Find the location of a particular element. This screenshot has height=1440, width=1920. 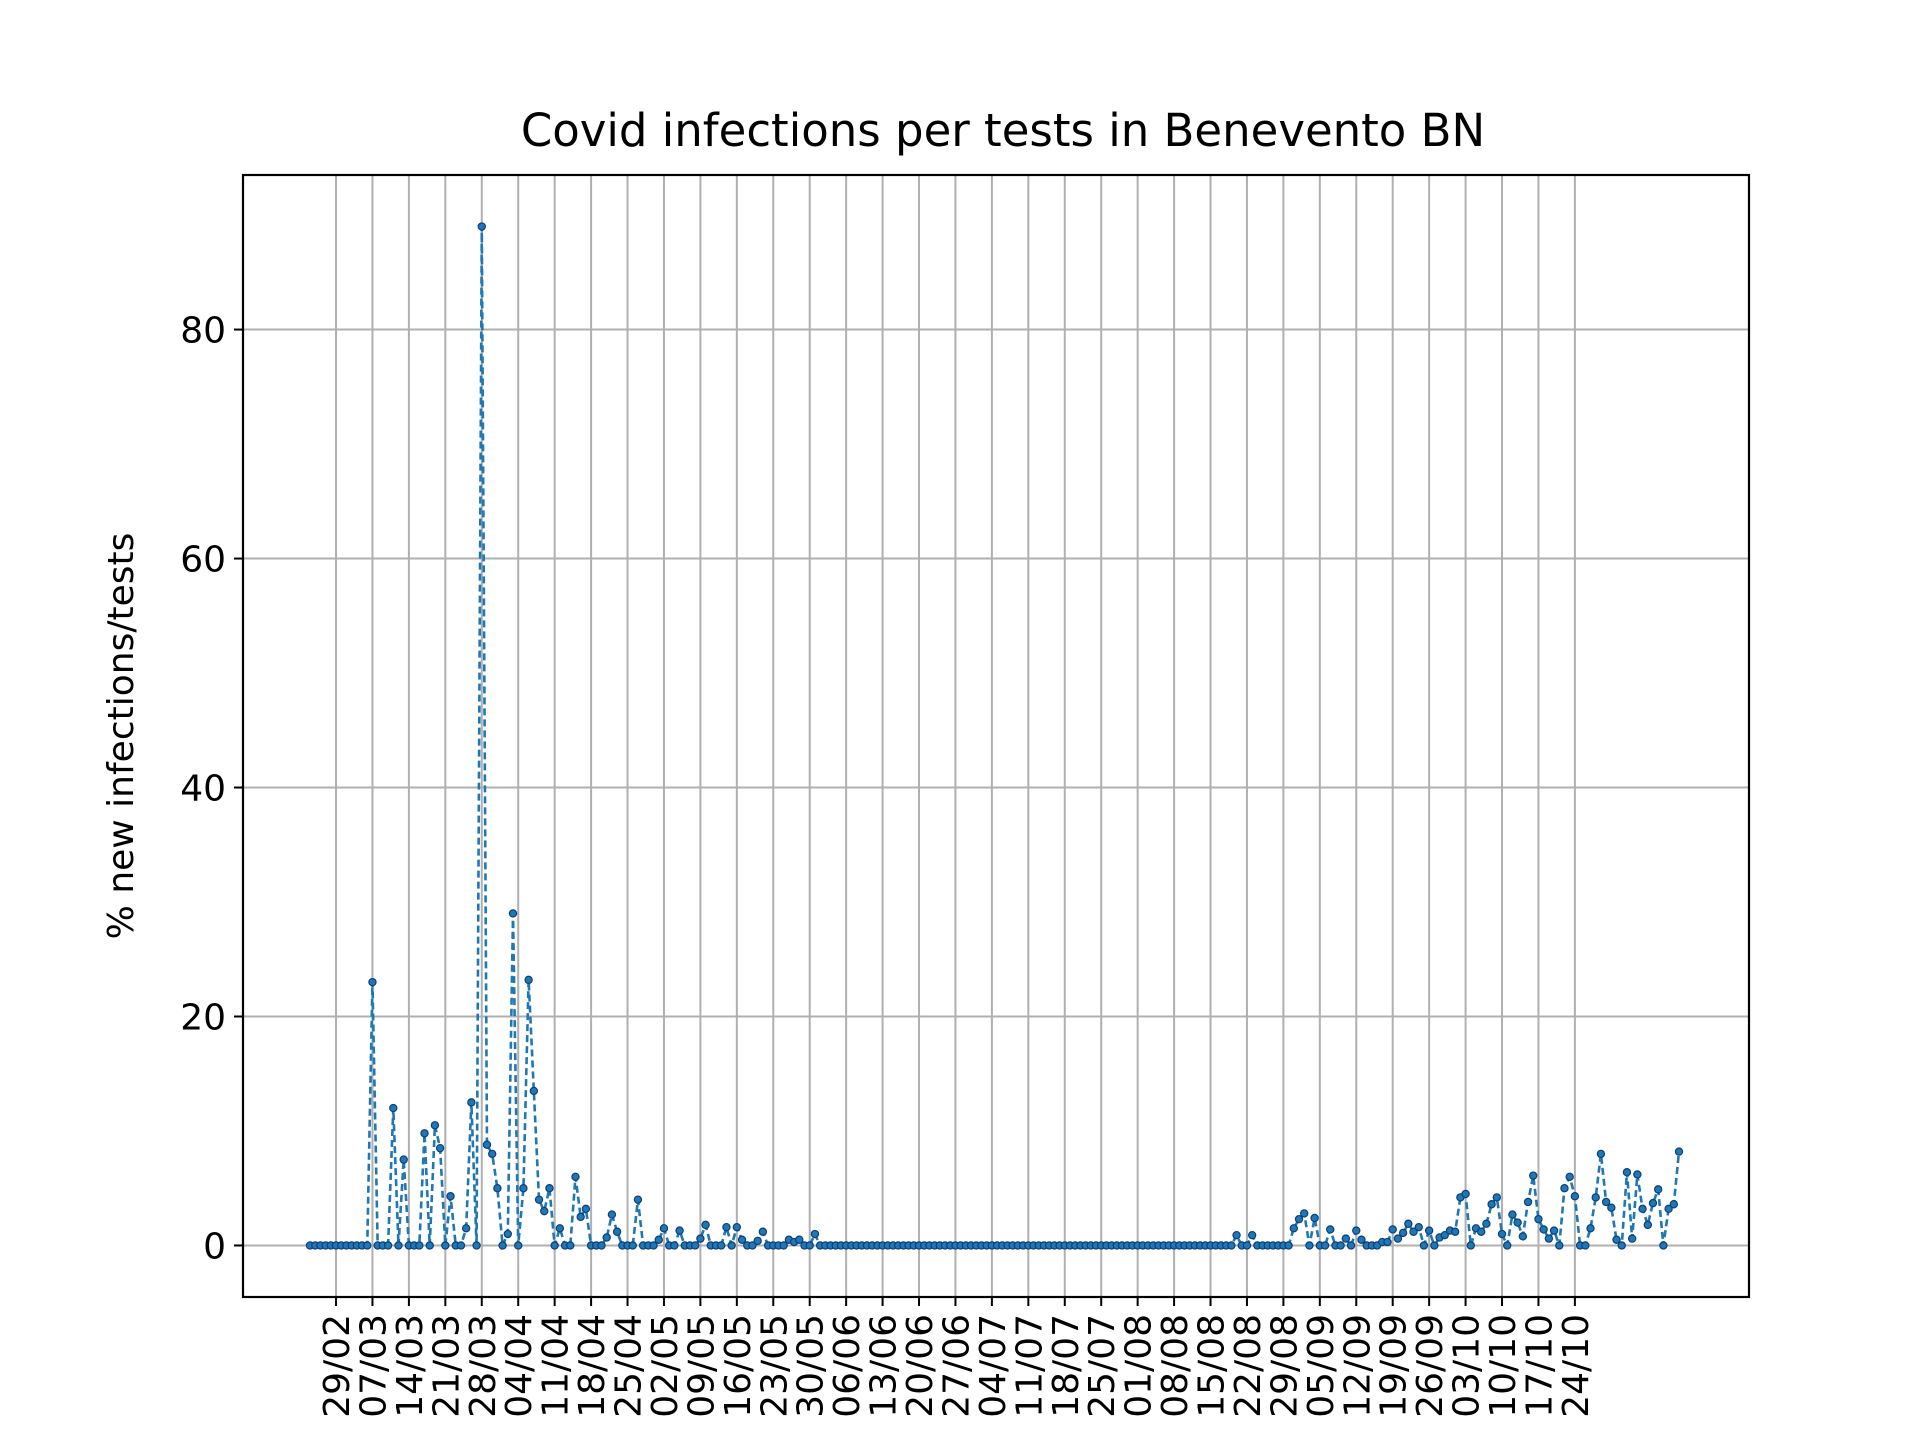

x-tick-label: 30/05 is located at coordinates (811, 1366).